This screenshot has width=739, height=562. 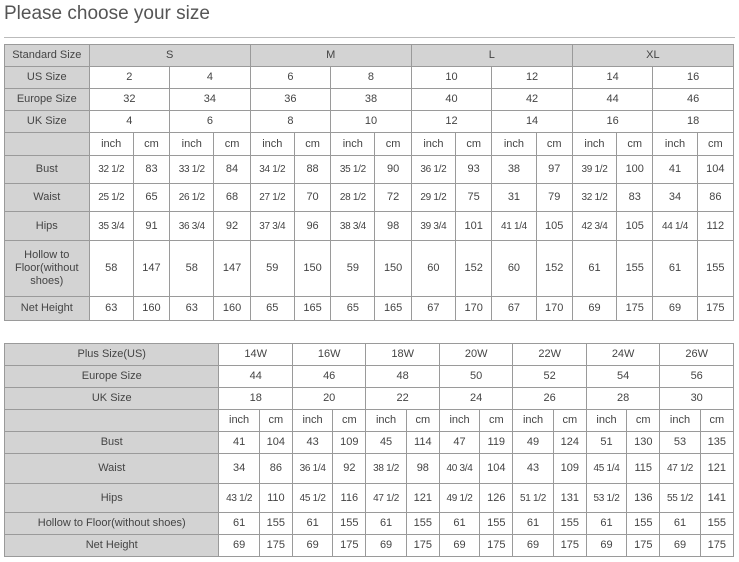 What do you see at coordinates (549, 376) in the screenshot?
I see `size-cell: 52` at bounding box center [549, 376].